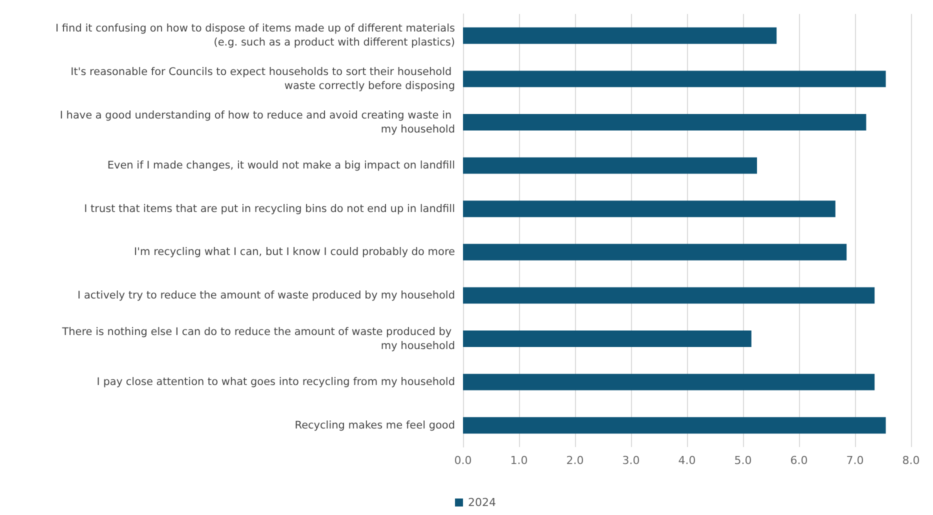 This screenshot has width=933, height=515. I want to click on x-tick-label: 7.0, so click(855, 460).